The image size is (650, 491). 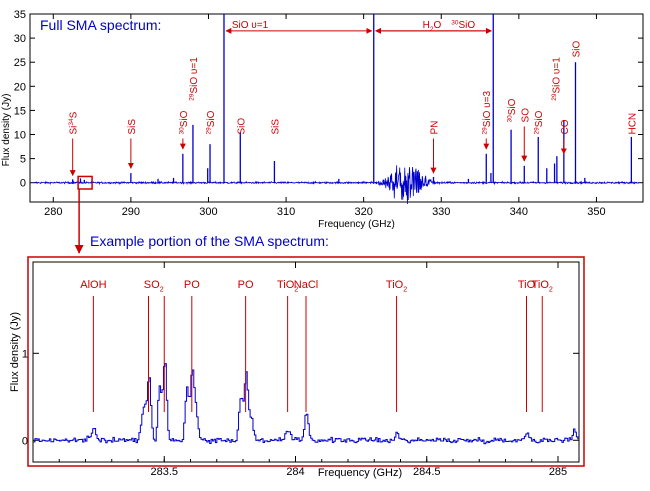 What do you see at coordinates (20, 87) in the screenshot?
I see `top-y-tick-label: 20` at bounding box center [20, 87].